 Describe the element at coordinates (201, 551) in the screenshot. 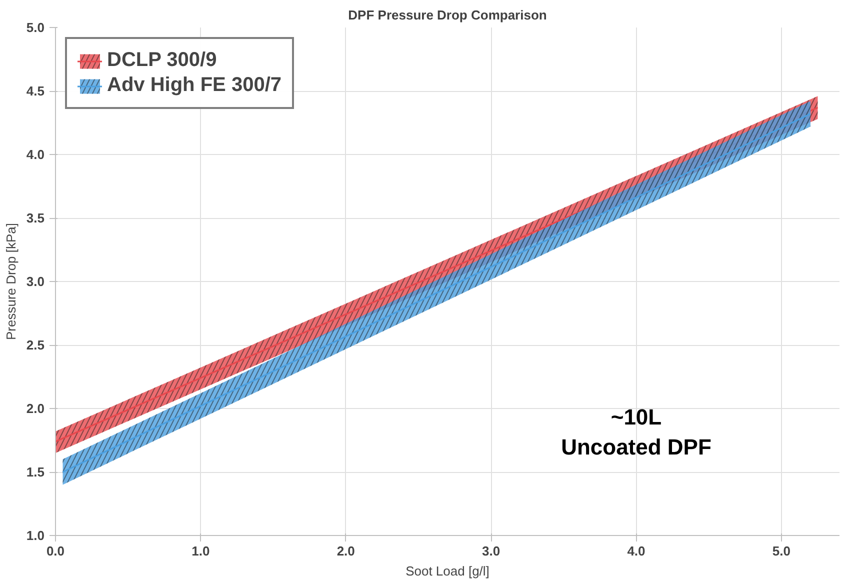

I see `x-tick-label: 1.0` at that location.